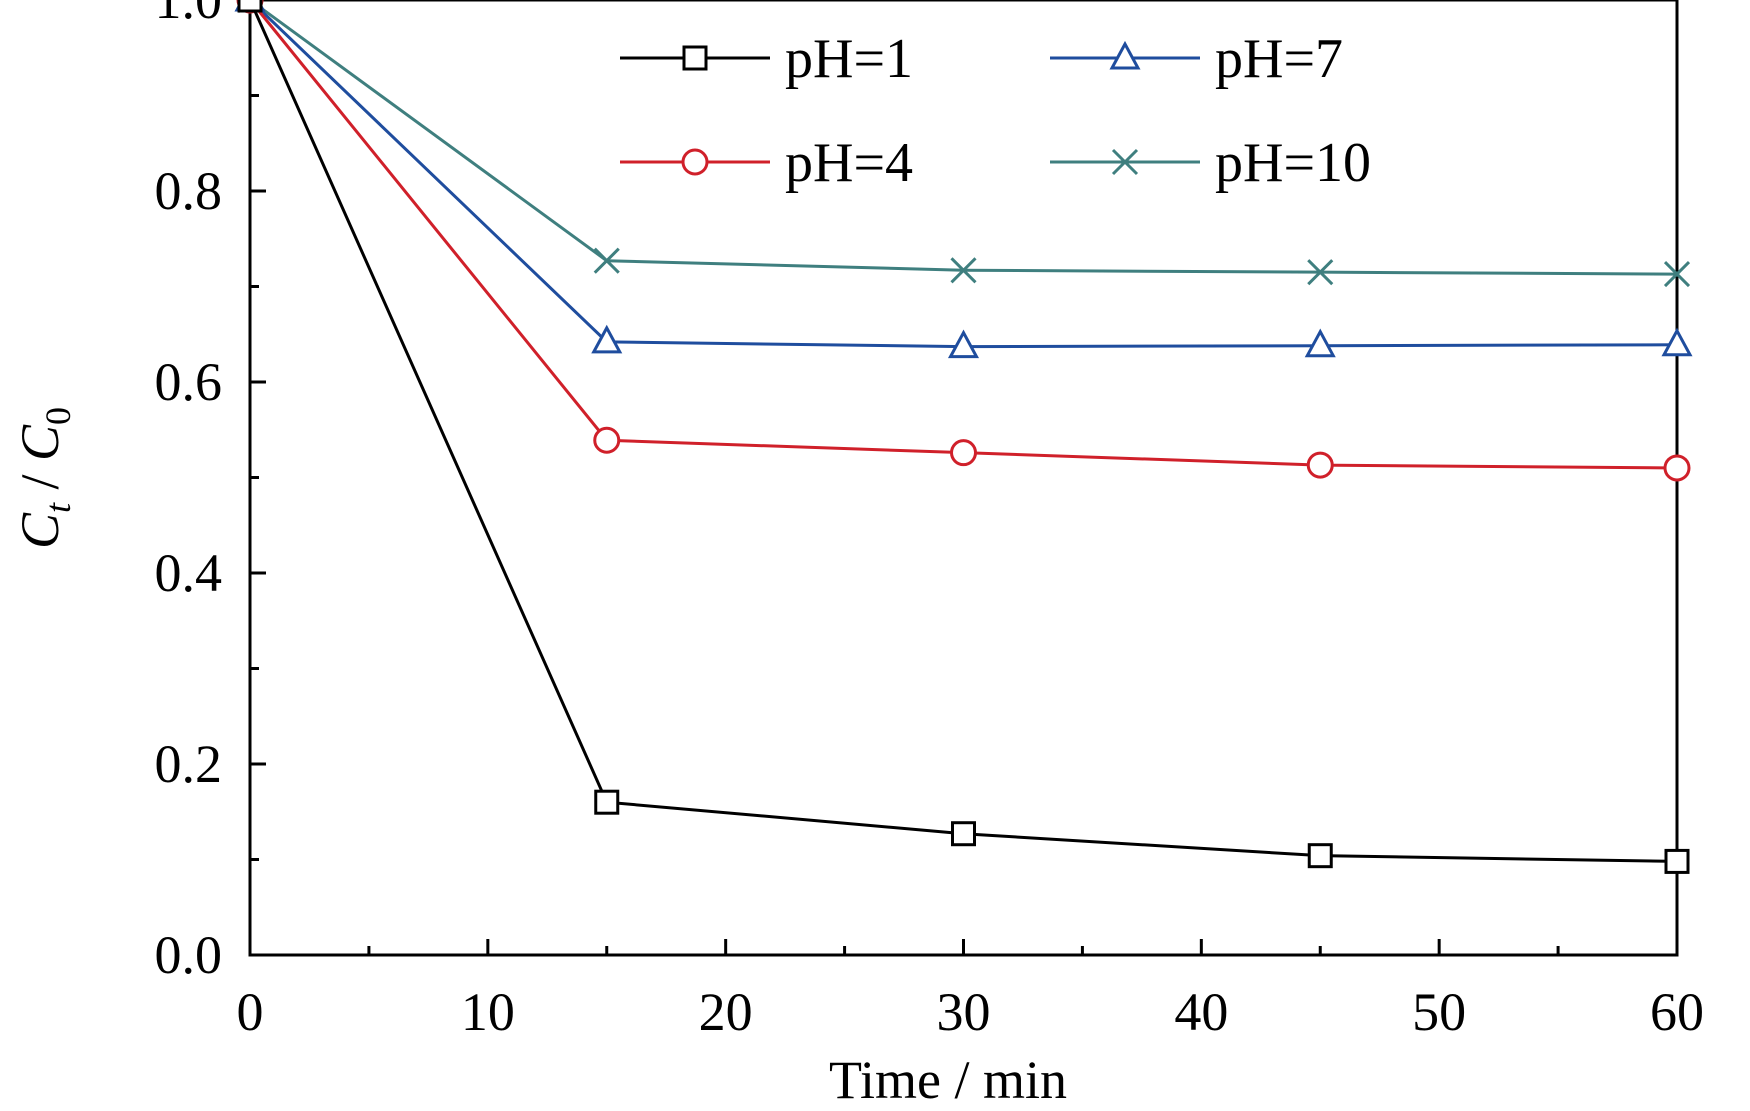 Image resolution: width=1750 pixels, height=1111 pixels. Describe the element at coordinates (1210, 163) in the screenshot. I see `legend-item: pH=10` at that location.